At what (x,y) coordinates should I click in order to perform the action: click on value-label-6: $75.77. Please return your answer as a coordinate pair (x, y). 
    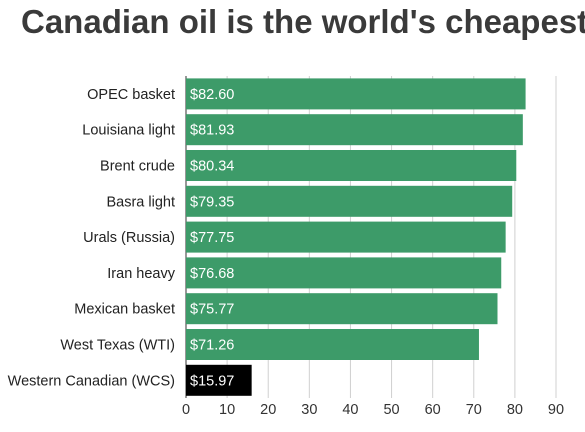
    Looking at the image, I should click on (212, 310).